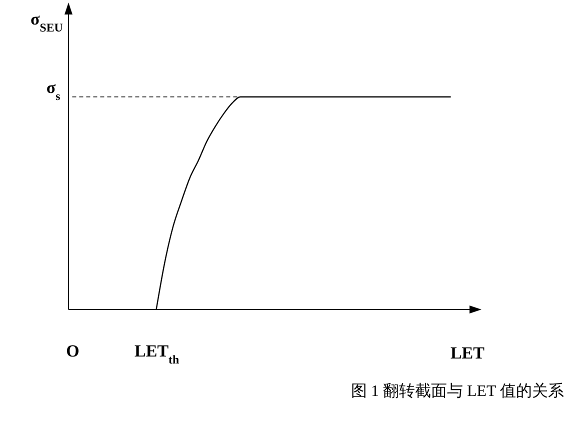  Describe the element at coordinates (73, 351) in the screenshot. I see `x-tick-label: O` at that location.